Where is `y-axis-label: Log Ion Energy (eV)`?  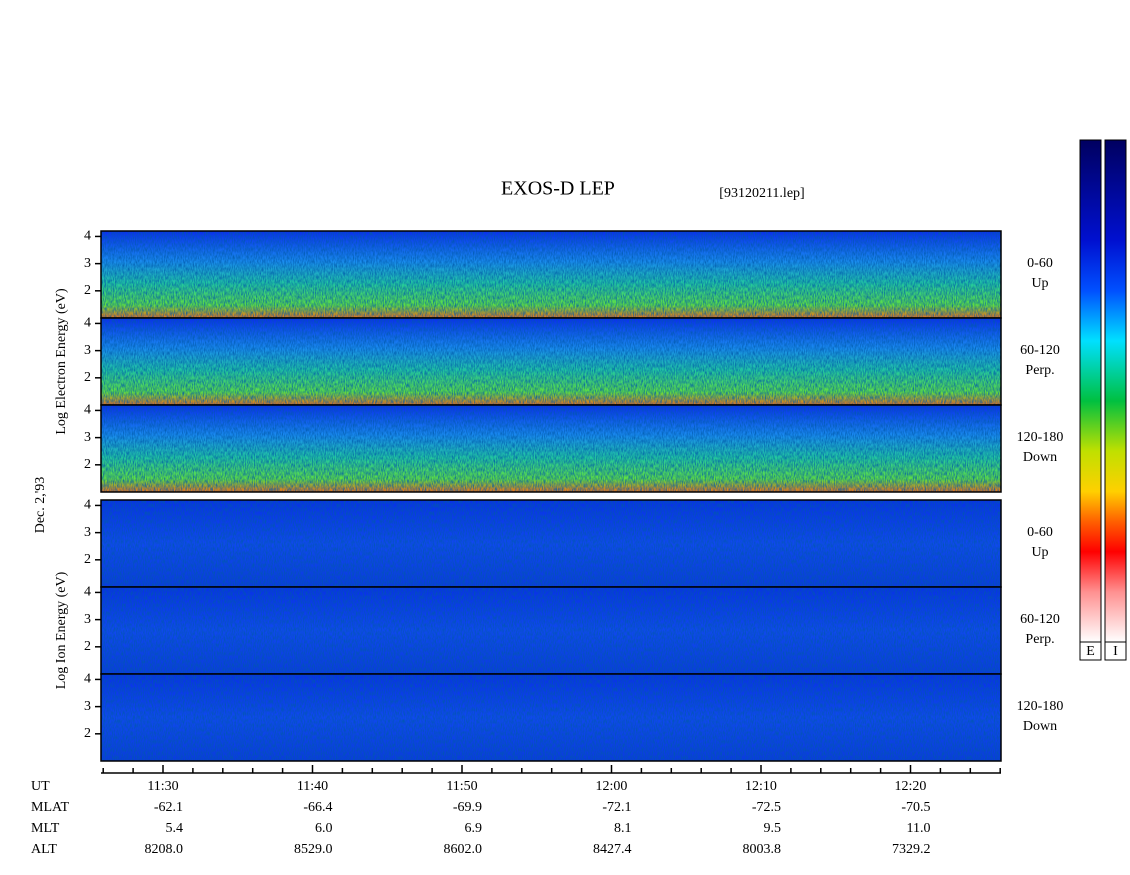
y-axis-label: Log Ion Energy (eV) is located at coordinates (61, 630).